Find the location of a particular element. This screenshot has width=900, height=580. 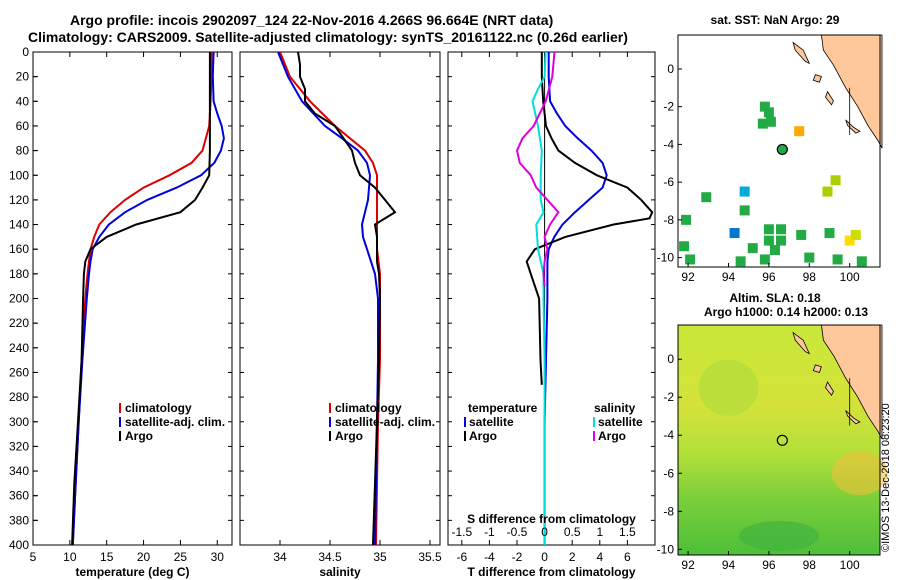

difference-xtick-label: 2 is located at coordinates (572, 557).